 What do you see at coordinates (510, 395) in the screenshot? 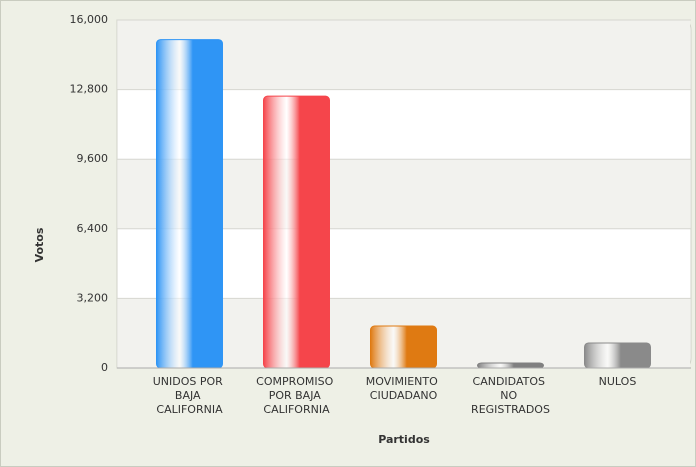
I see `x-tick-label: CANDIDATOS NO REGISTRADOS` at bounding box center [510, 395].